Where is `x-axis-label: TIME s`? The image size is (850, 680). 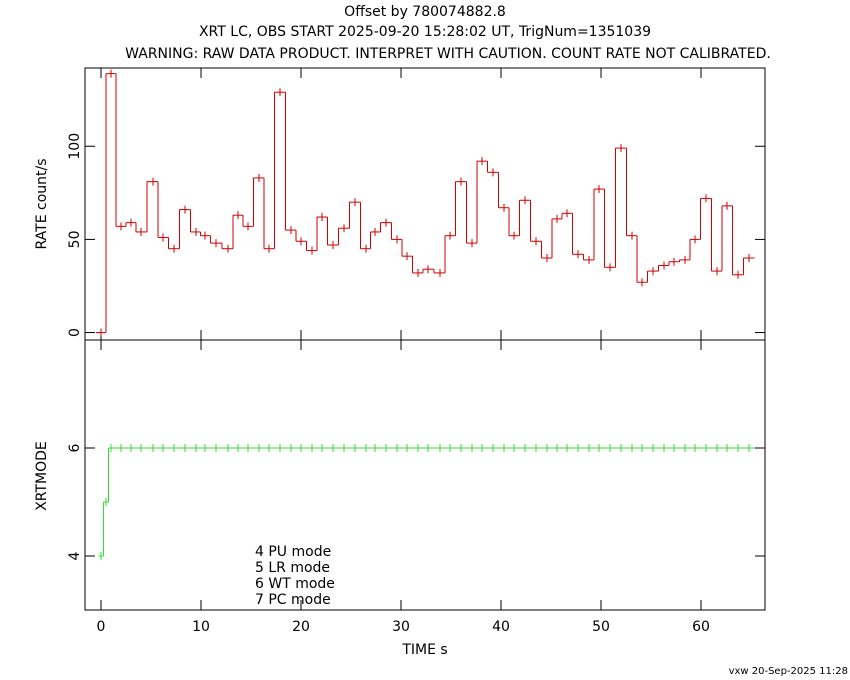 x-axis-label: TIME s is located at coordinates (424, 650).